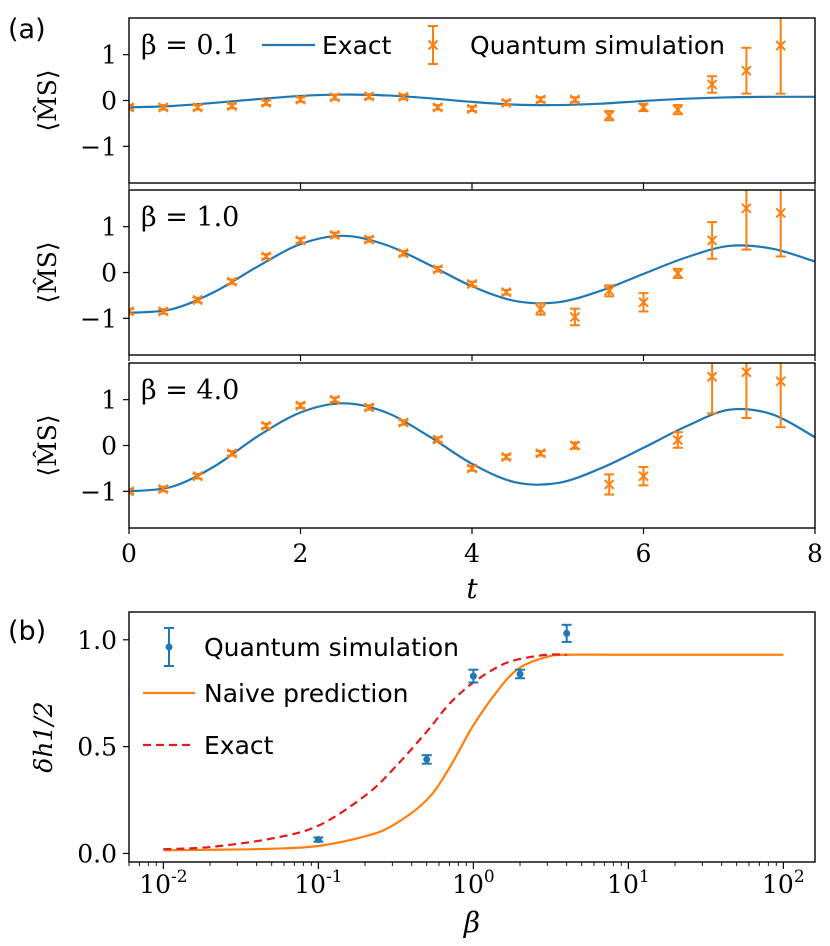 The width and height of the screenshot is (830, 946). Describe the element at coordinates (190, 390) in the screenshot. I see `beta-annotation: β = 4.0` at that location.